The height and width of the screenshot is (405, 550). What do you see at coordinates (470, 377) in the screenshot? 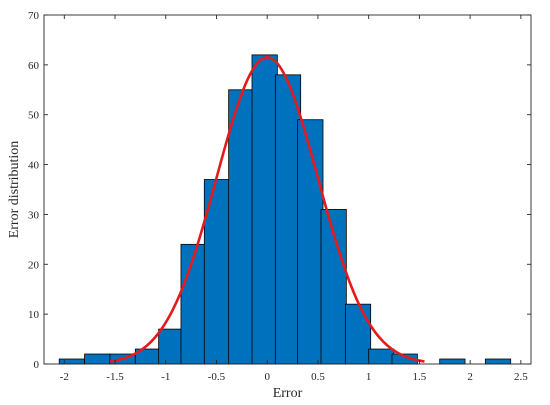
I see `x-tick-label: 2` at bounding box center [470, 377].